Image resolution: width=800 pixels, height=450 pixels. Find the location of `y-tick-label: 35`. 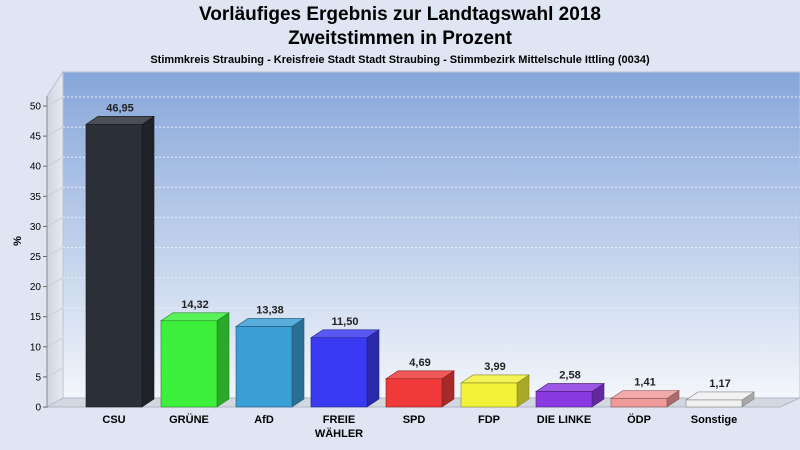

y-tick-label: 35 is located at coordinates (36, 197).